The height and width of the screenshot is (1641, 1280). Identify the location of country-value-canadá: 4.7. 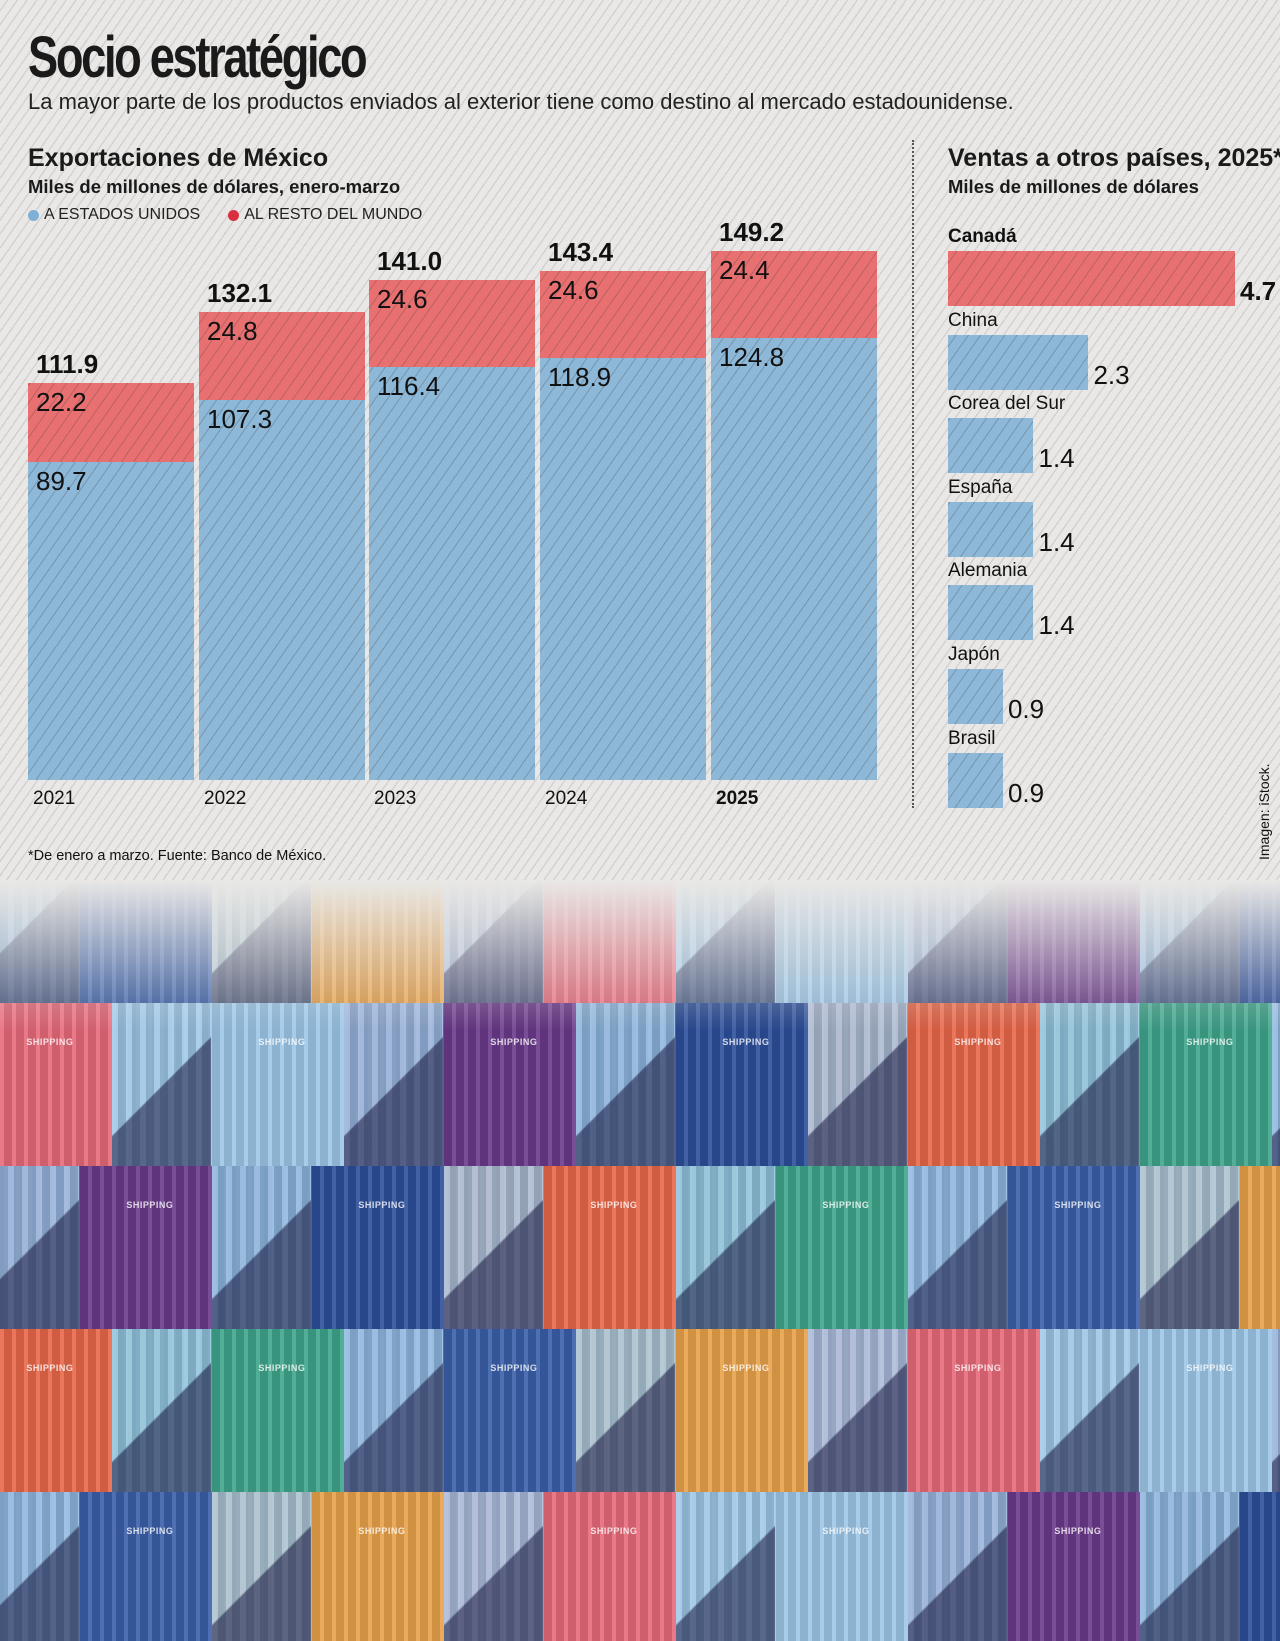
(1258, 291).